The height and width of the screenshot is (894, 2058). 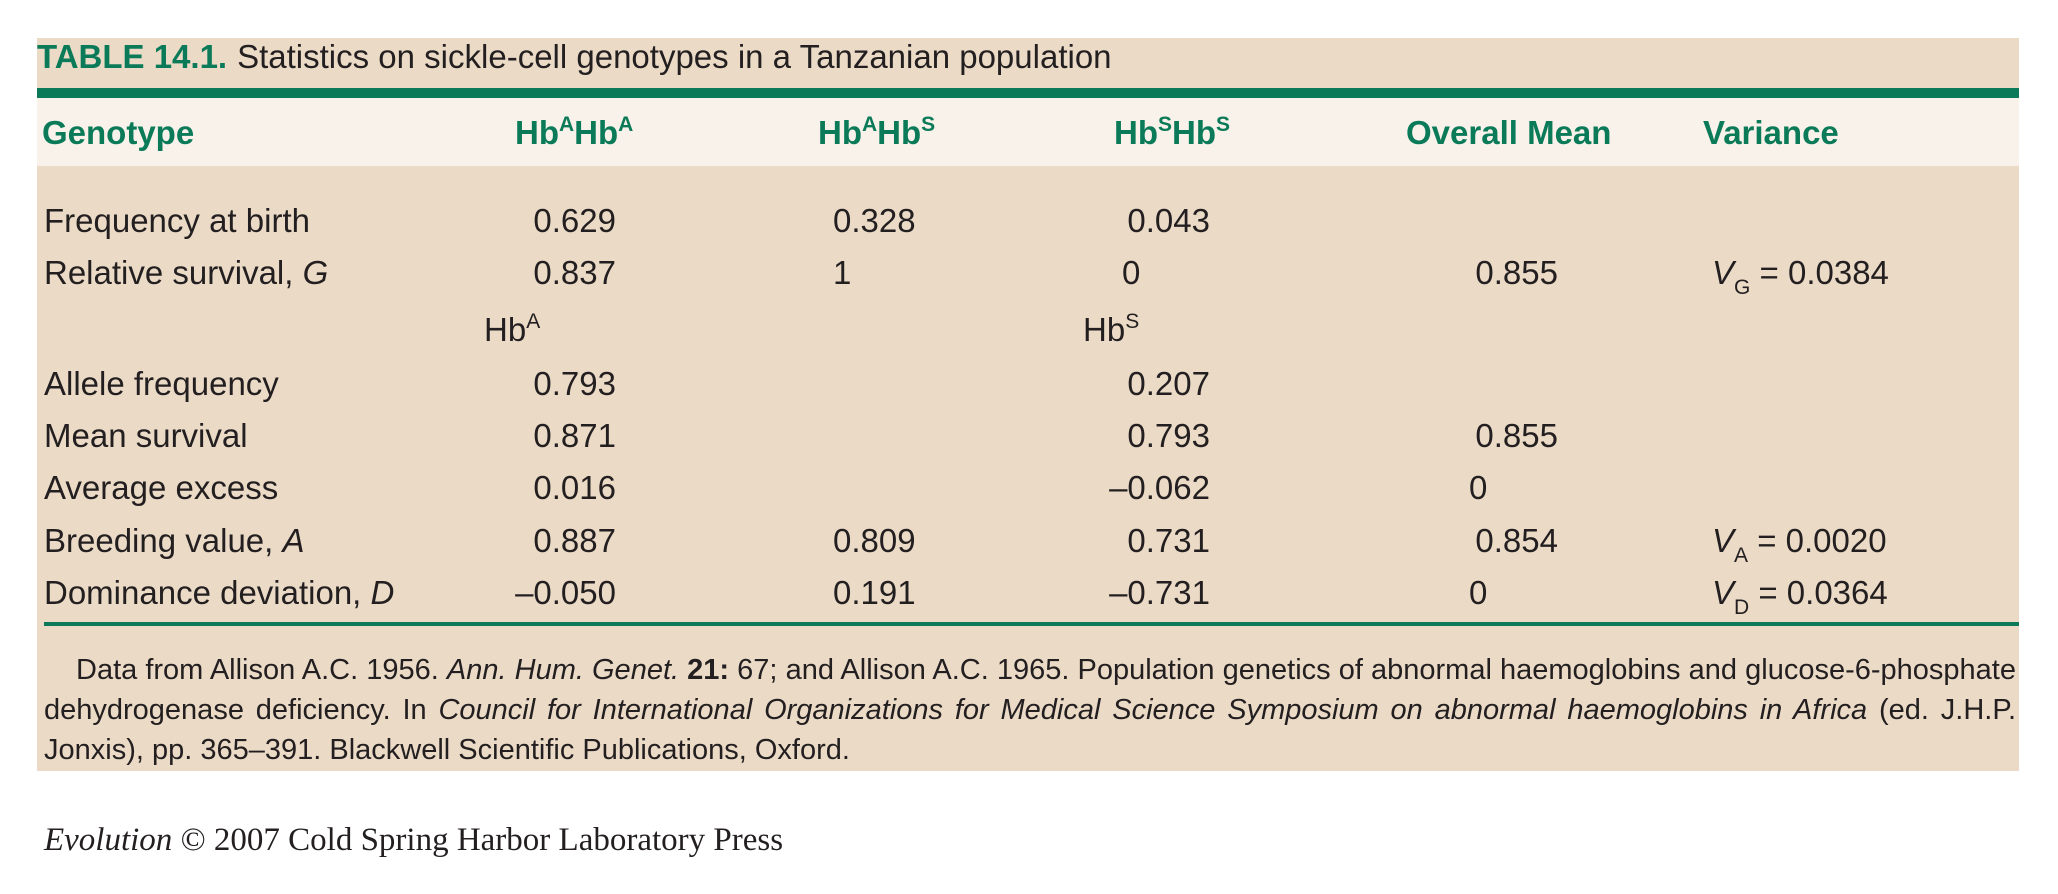 What do you see at coordinates (1172, 132) in the screenshot?
I see `header-hbs-hbs: HbSHbS` at bounding box center [1172, 132].